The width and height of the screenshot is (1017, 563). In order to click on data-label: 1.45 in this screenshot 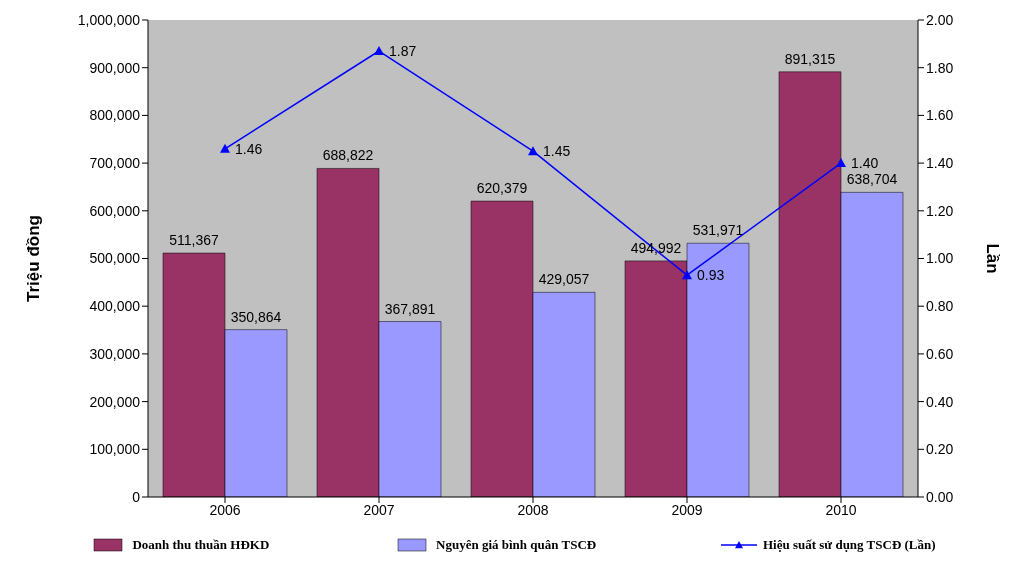, I will do `click(557, 151)`.